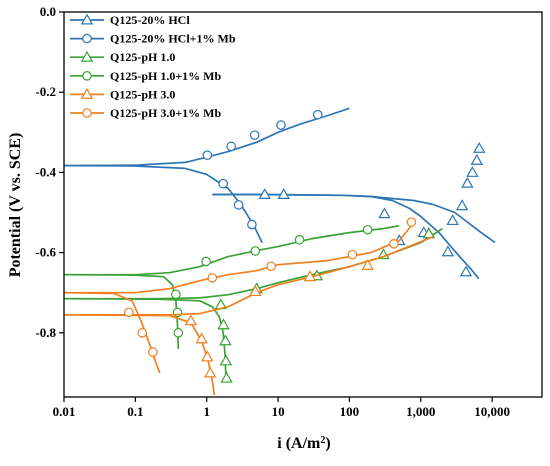 This screenshot has width=550, height=466. Describe the element at coordinates (15, 205) in the screenshot. I see `y-axis-label: Potential (V vs. SCE)` at that location.